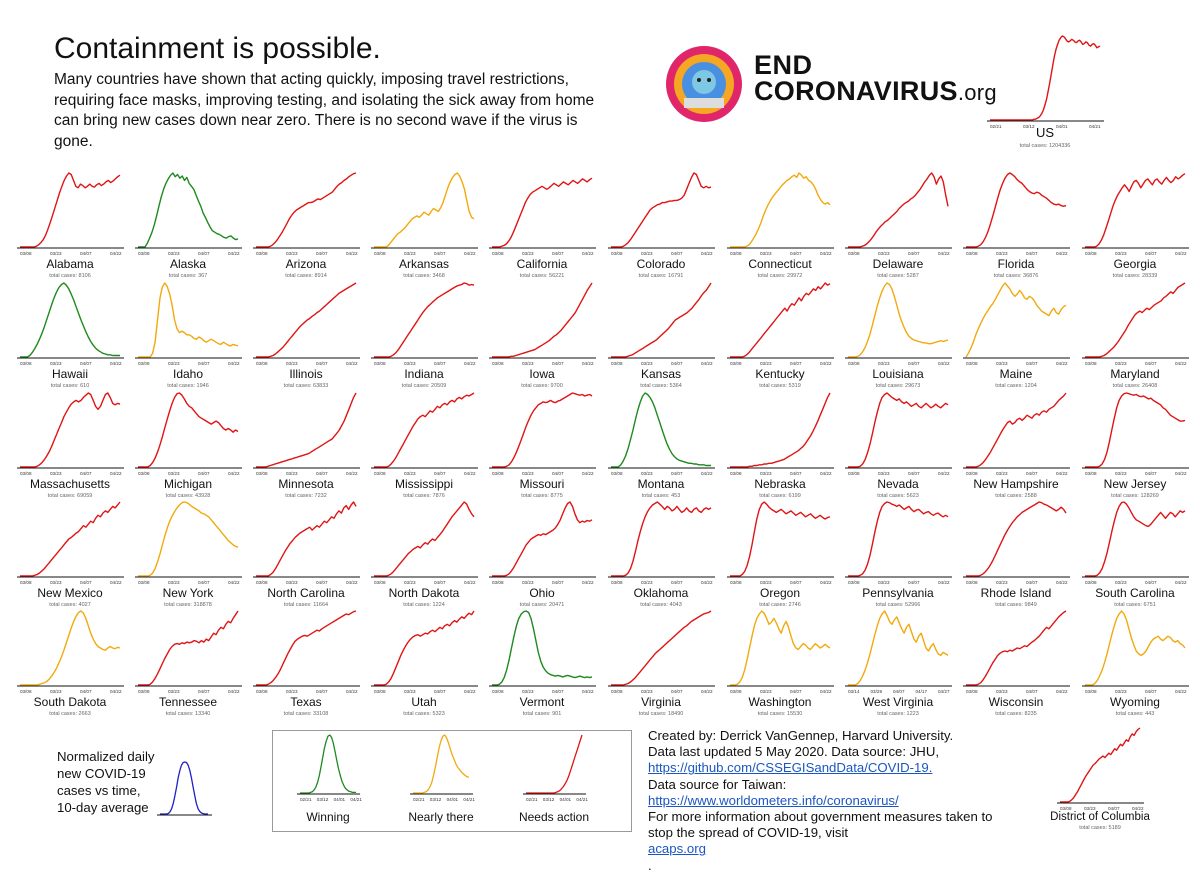 This screenshot has height=874, width=1200. I want to click on chart-name-california: California, so click(542, 264).